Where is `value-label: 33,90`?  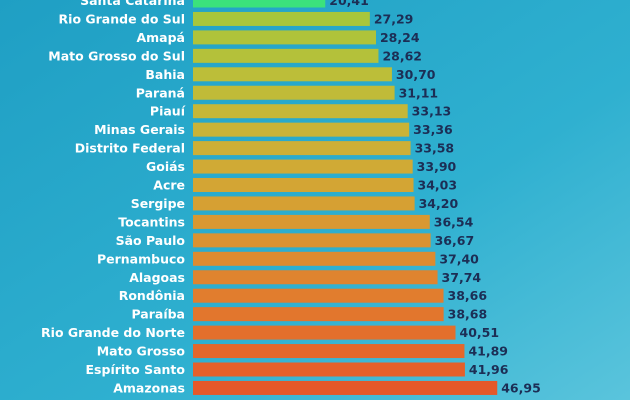
value-label: 33,90 is located at coordinates (437, 166).